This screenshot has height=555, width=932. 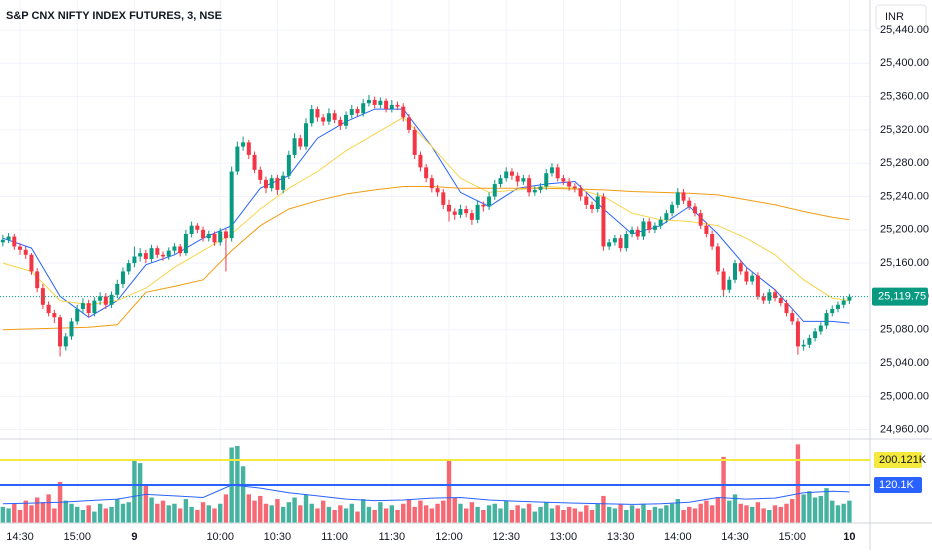 I want to click on y-tick-label: 25,000.00, so click(x=904, y=396).